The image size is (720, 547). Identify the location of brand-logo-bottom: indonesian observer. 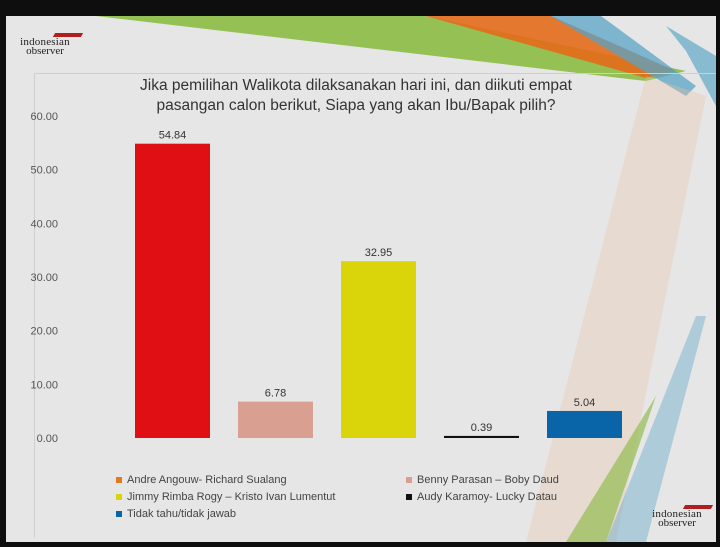
(680, 517).